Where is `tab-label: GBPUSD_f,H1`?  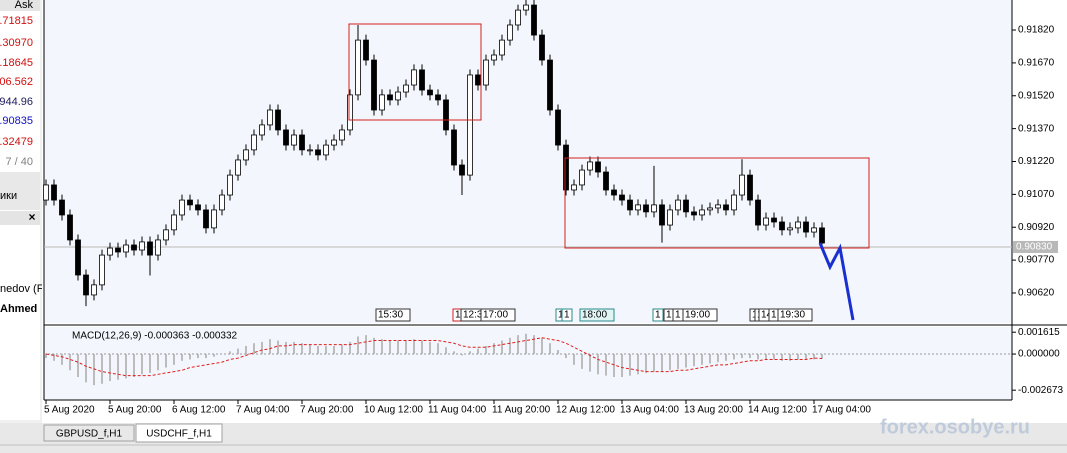 tab-label: GBPUSD_f,H1 is located at coordinates (89, 434).